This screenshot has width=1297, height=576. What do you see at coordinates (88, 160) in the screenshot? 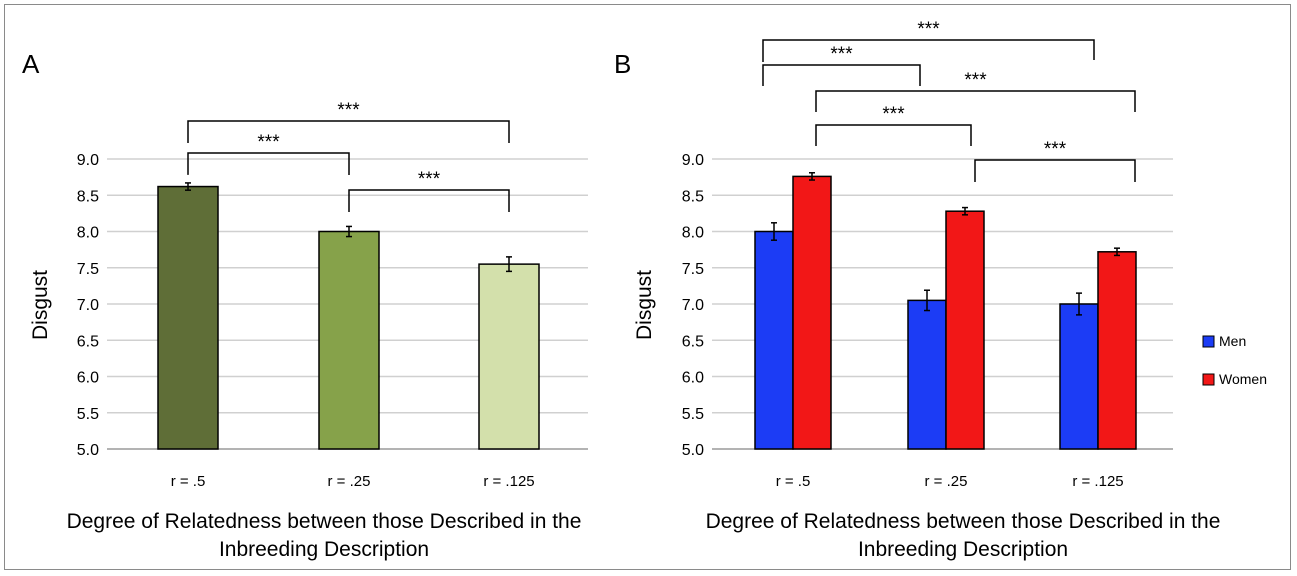
I see `panel-a-y-tick-label: 9.0` at bounding box center [88, 160].